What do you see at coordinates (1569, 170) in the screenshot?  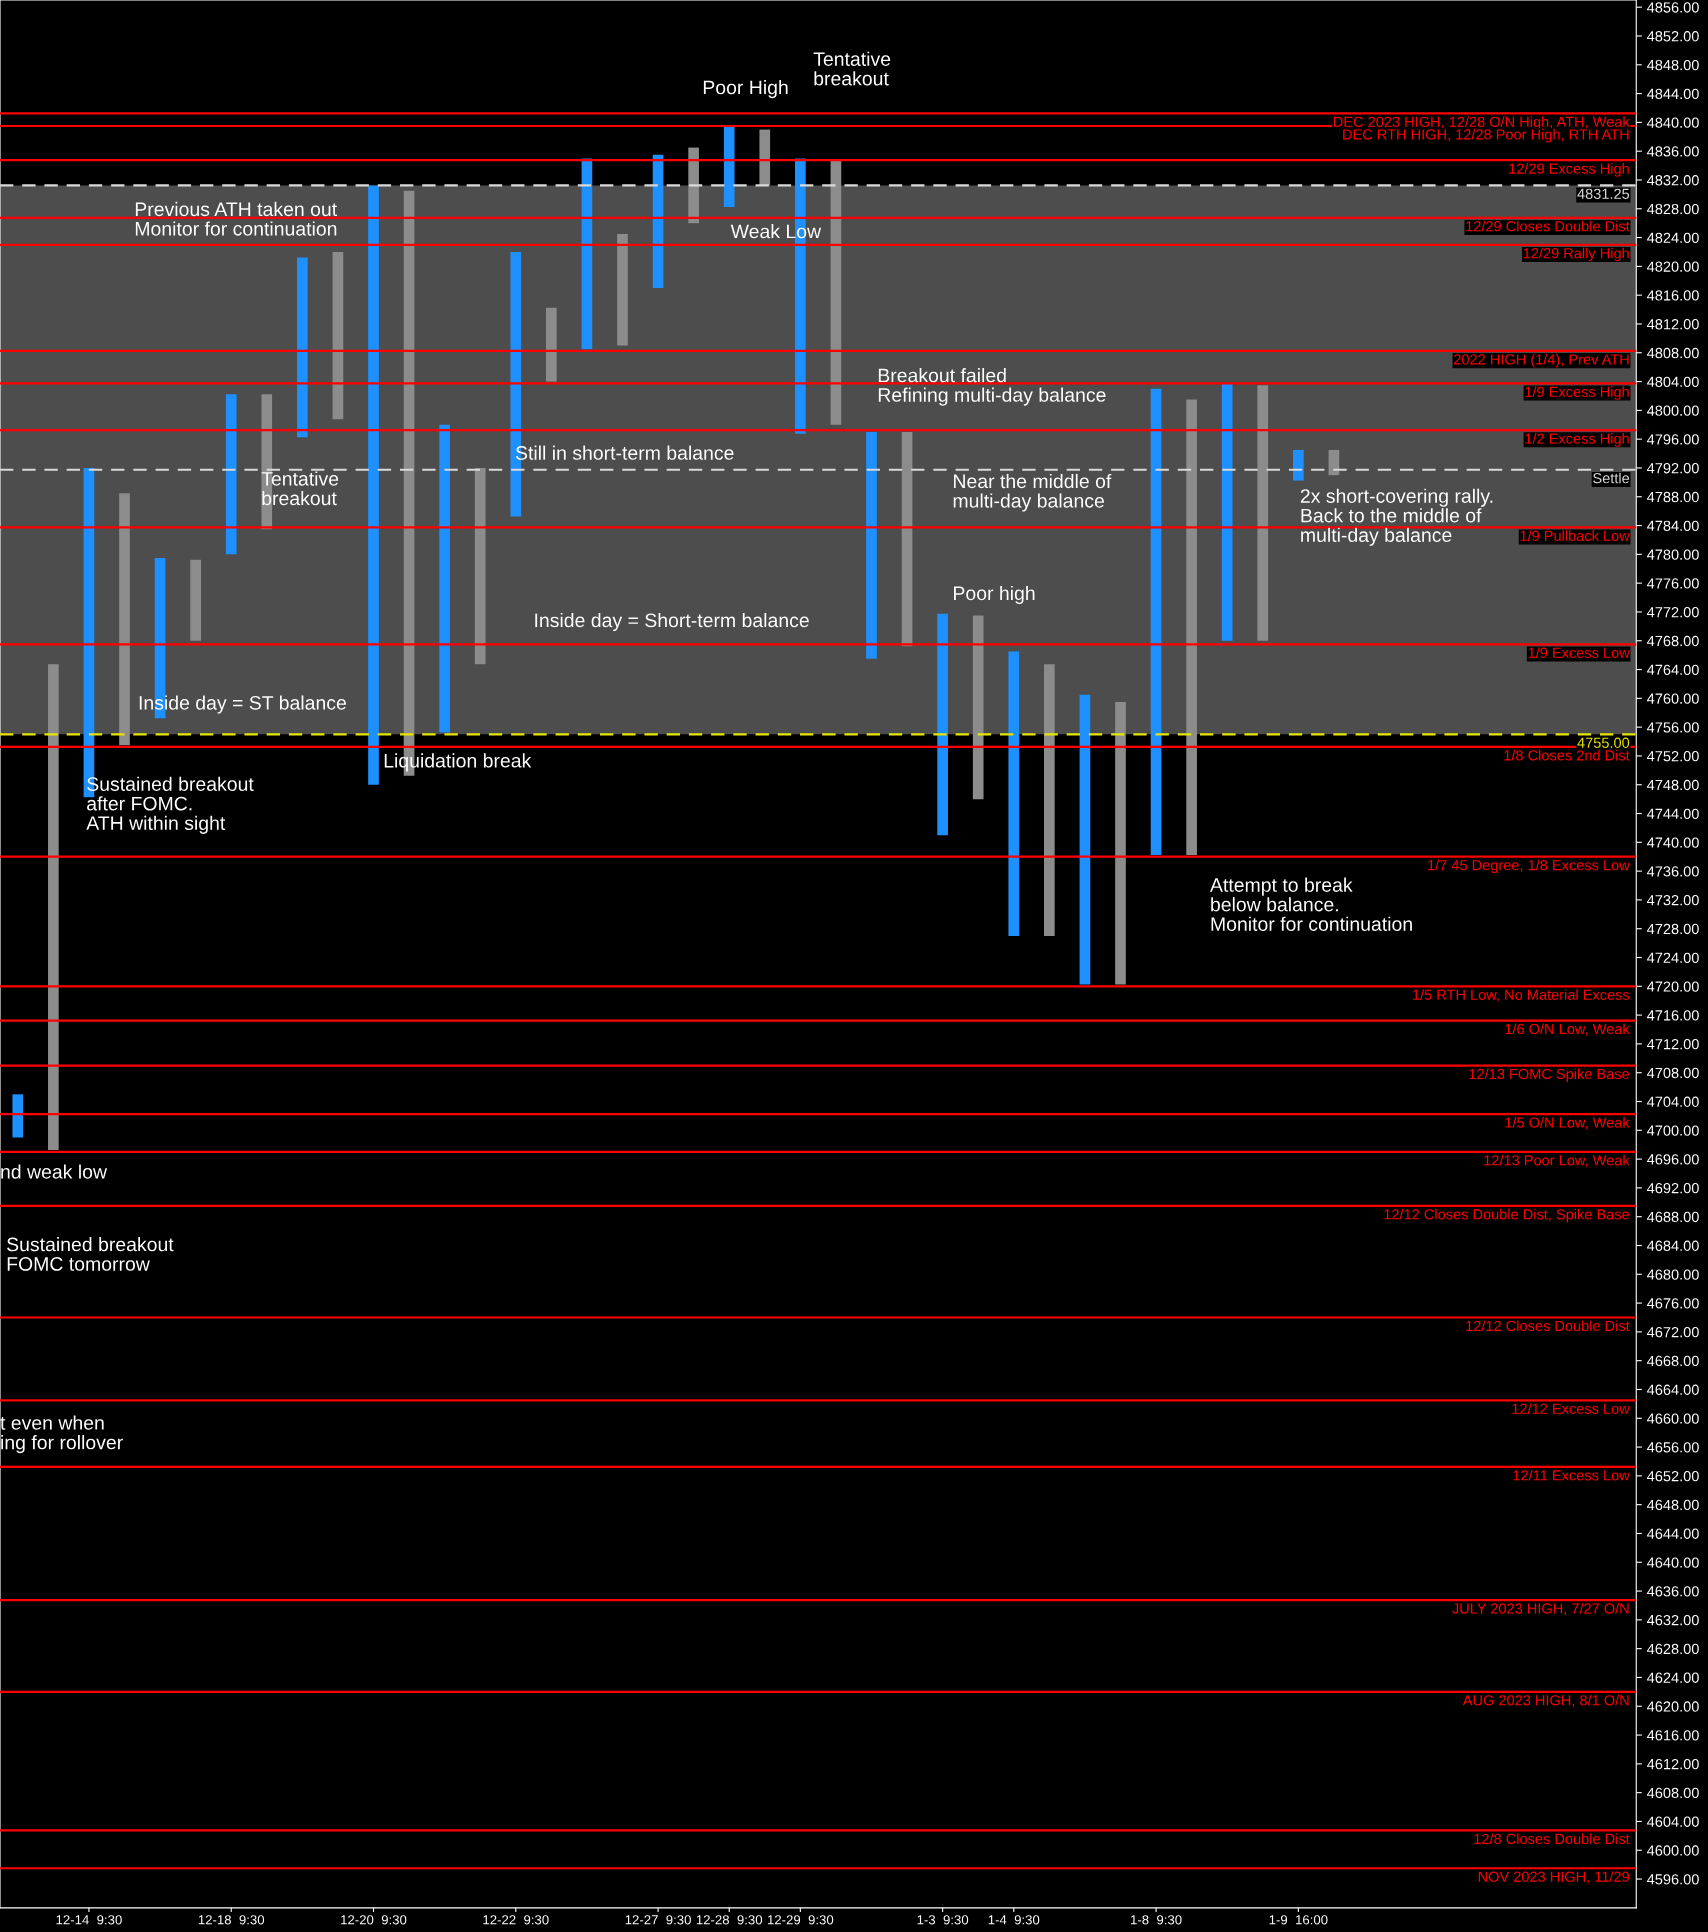 I see `ref-line-label: 12/29 Excess High` at bounding box center [1569, 170].